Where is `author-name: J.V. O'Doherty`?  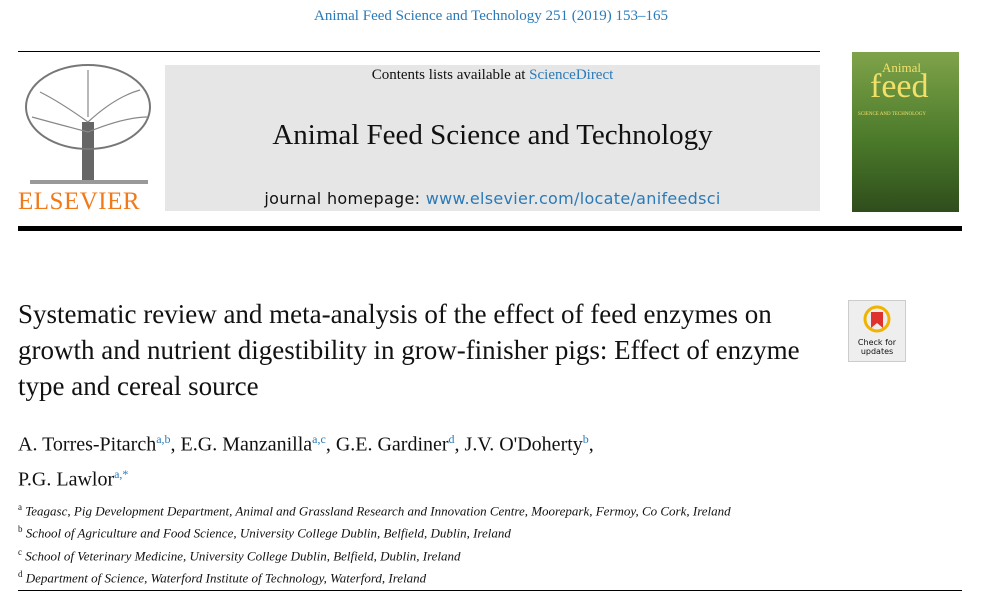 author-name: J.V. O'Doherty is located at coordinates (523, 444).